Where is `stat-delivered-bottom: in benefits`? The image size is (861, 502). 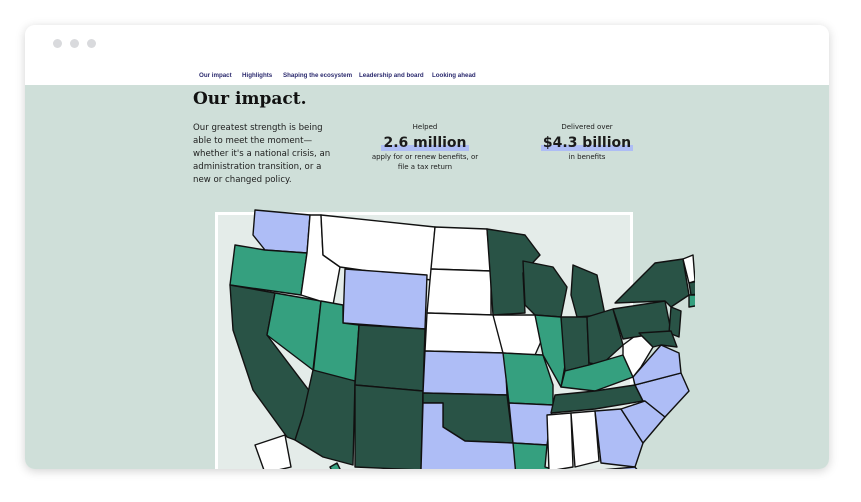 stat-delivered-bottom: in benefits is located at coordinates (587, 157).